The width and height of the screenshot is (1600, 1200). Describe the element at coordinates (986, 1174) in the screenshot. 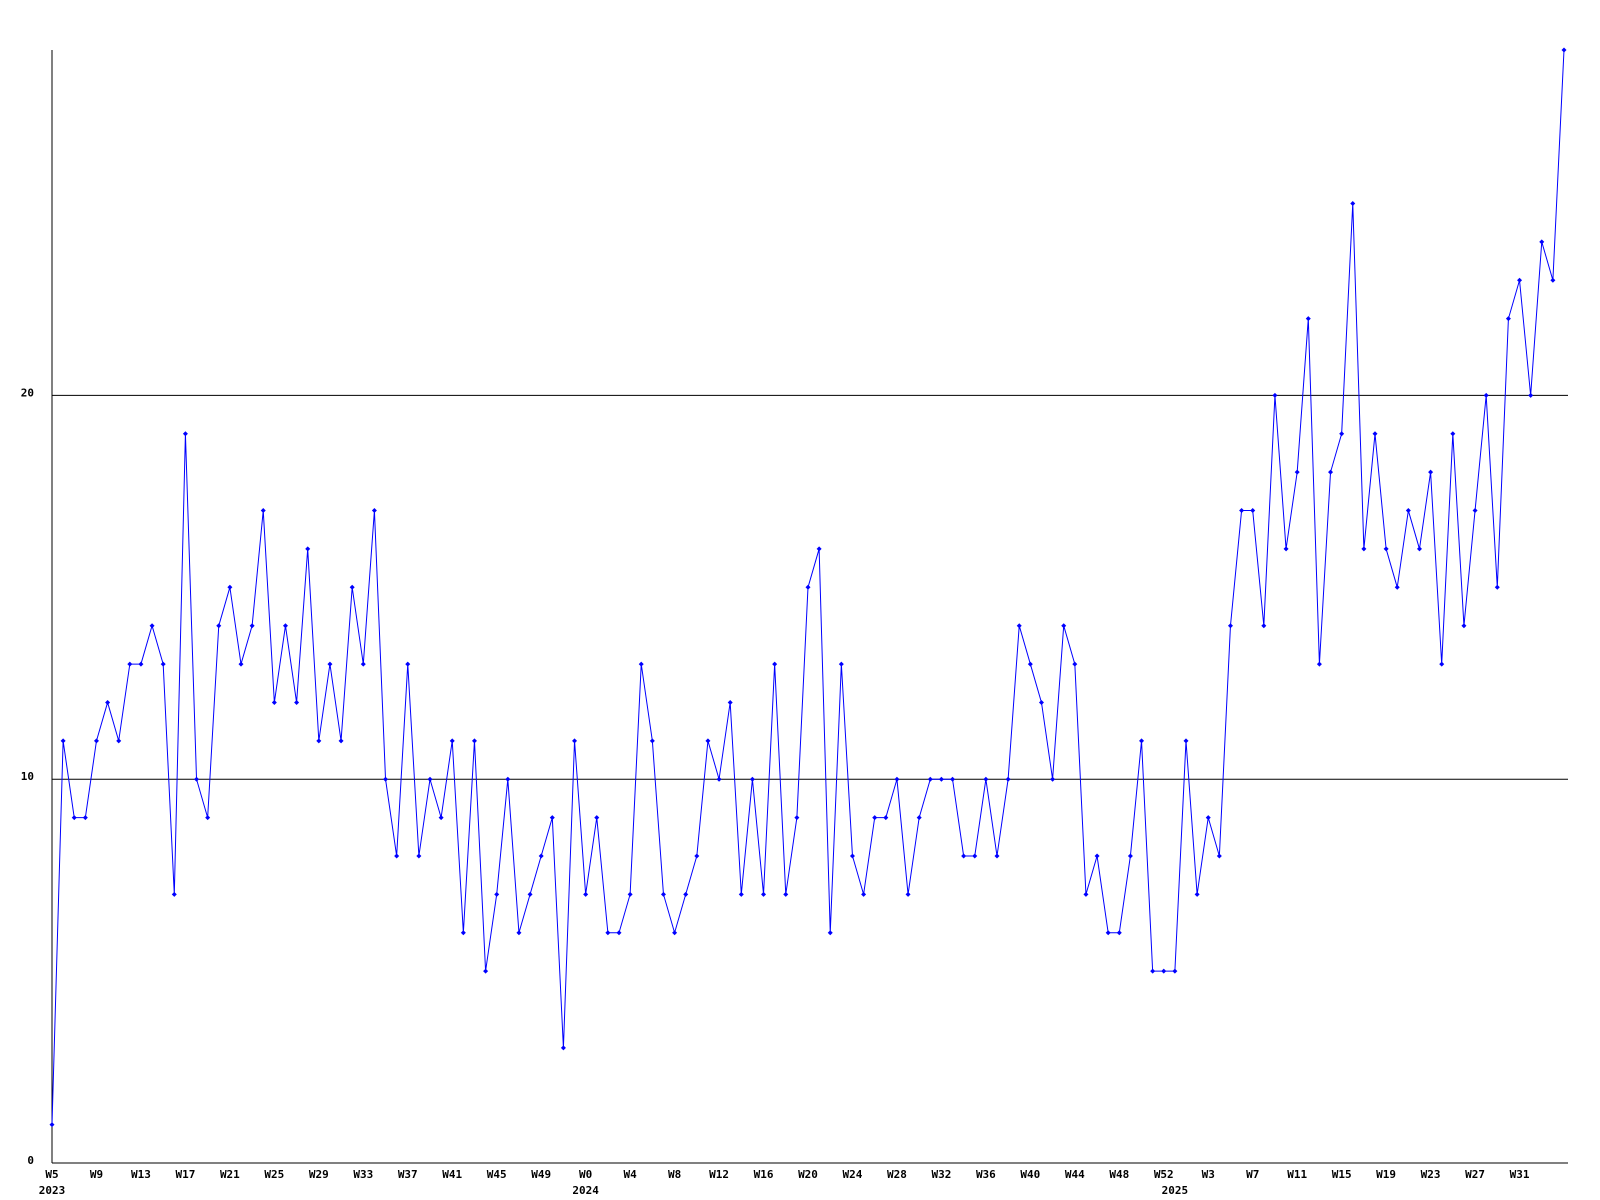

I see `x-tick-label: W36` at that location.